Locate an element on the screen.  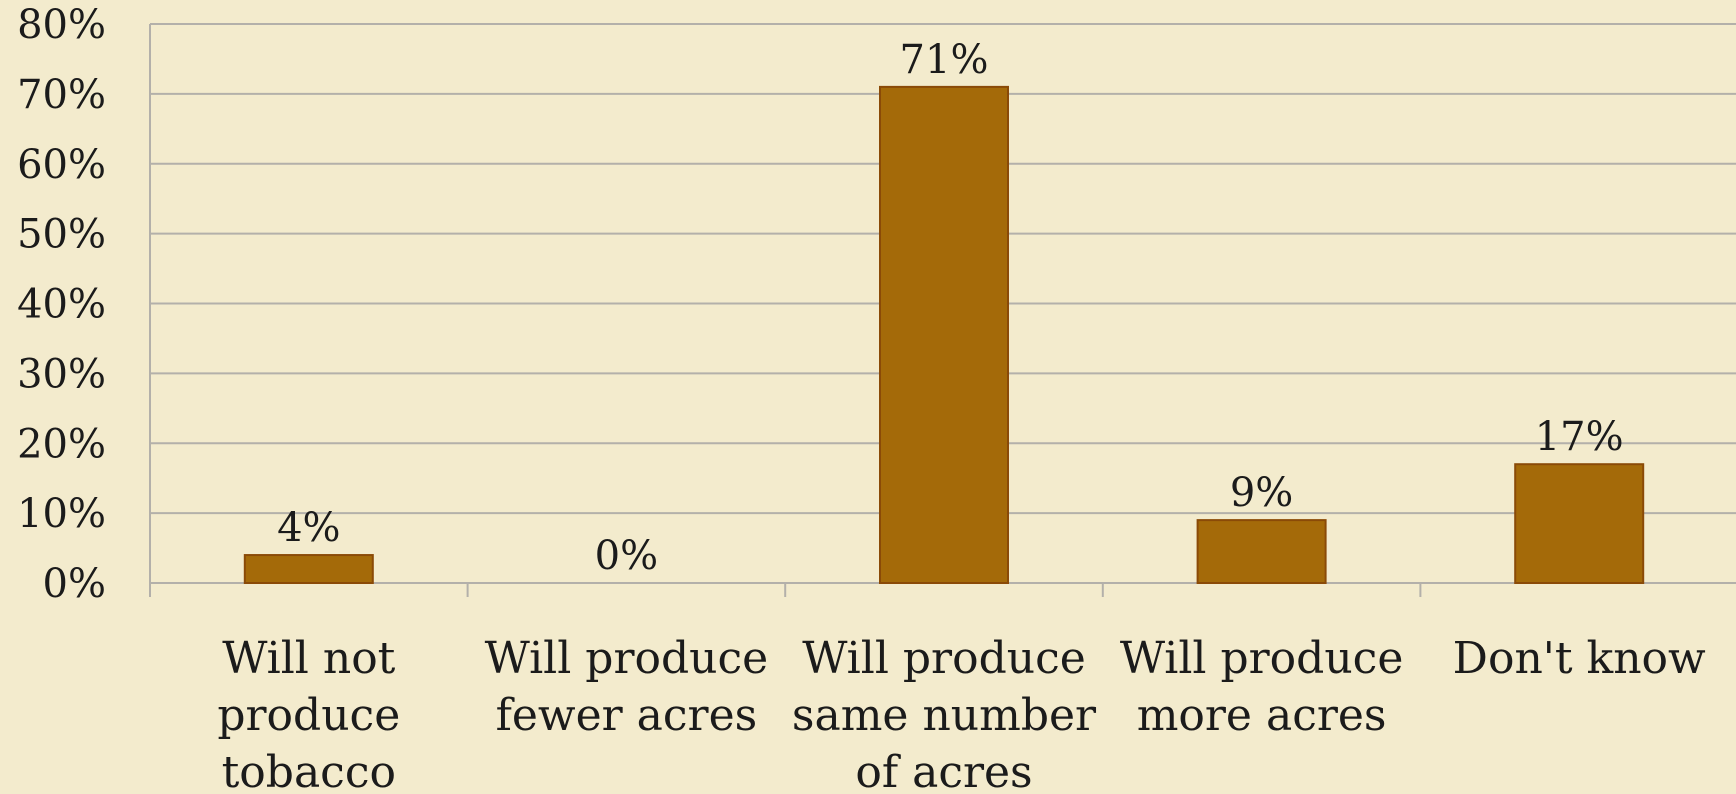
x-category-label-line: Don't know is located at coordinates (1579, 658).